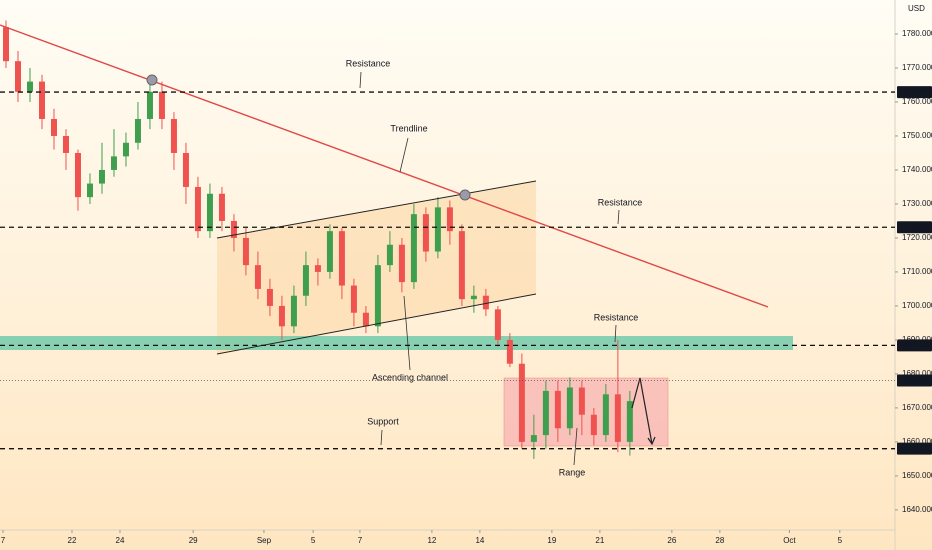 This screenshot has height=550, width=932. I want to click on x-tick-label: 26, so click(671, 540).